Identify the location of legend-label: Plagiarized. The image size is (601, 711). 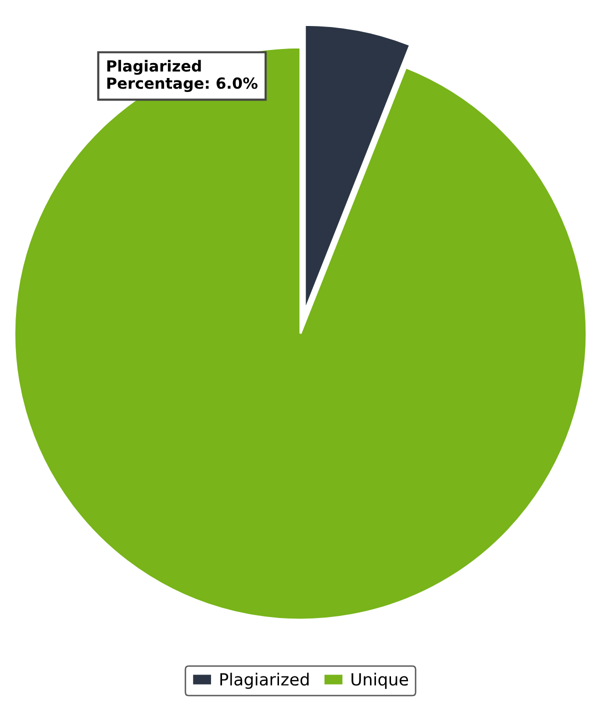
(264, 680).